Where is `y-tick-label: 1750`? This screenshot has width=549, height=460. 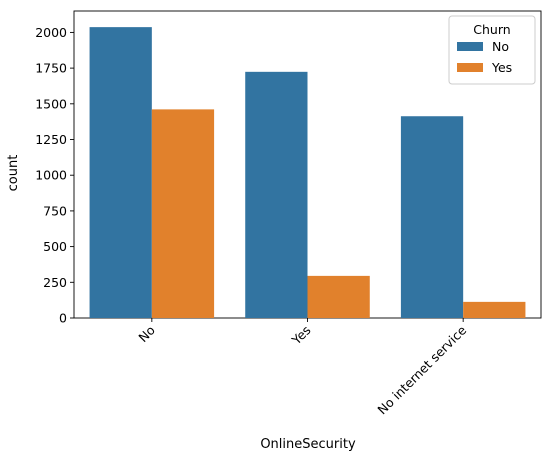
y-tick-label: 1750 is located at coordinates (51, 68).